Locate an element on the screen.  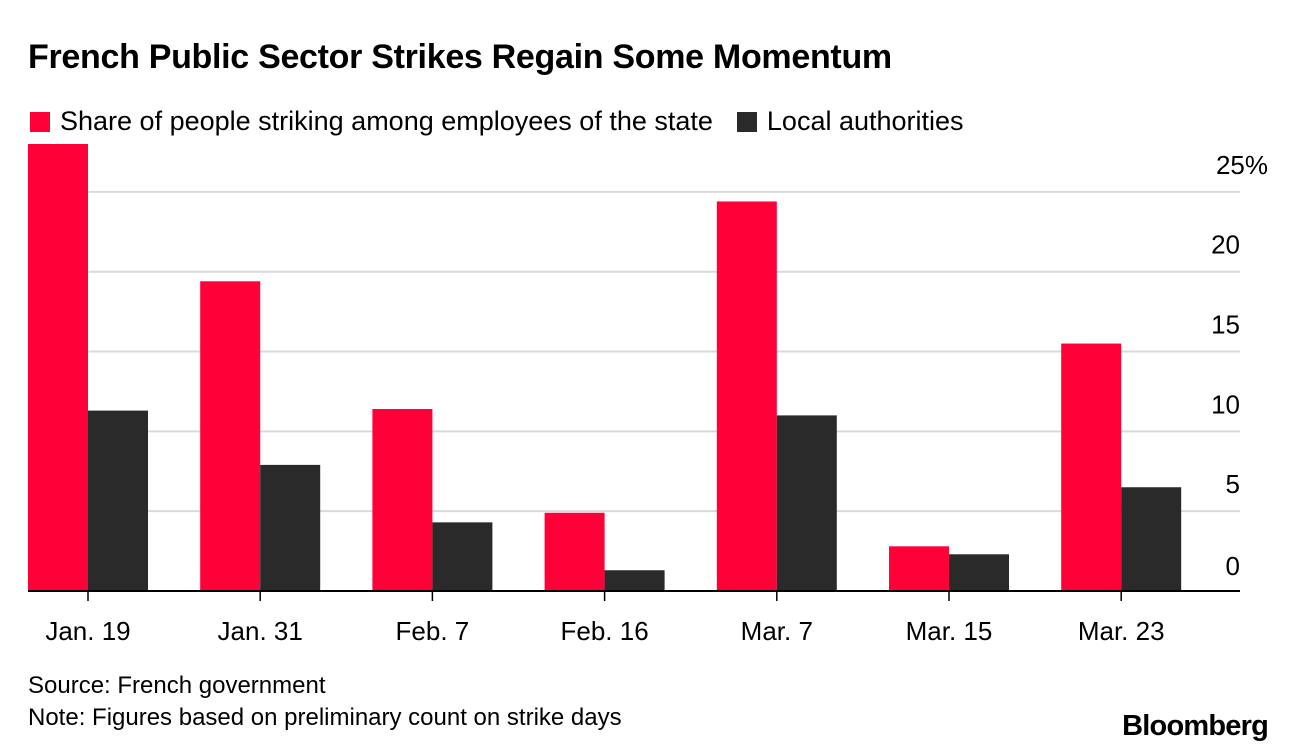
x-tick-label: Feb. 16 is located at coordinates (605, 631).